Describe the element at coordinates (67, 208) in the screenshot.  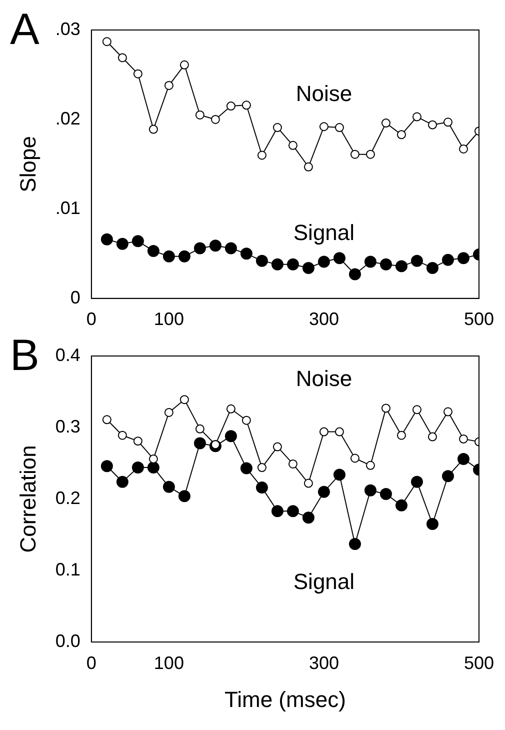
I see `y-tick-label: .01` at that location.